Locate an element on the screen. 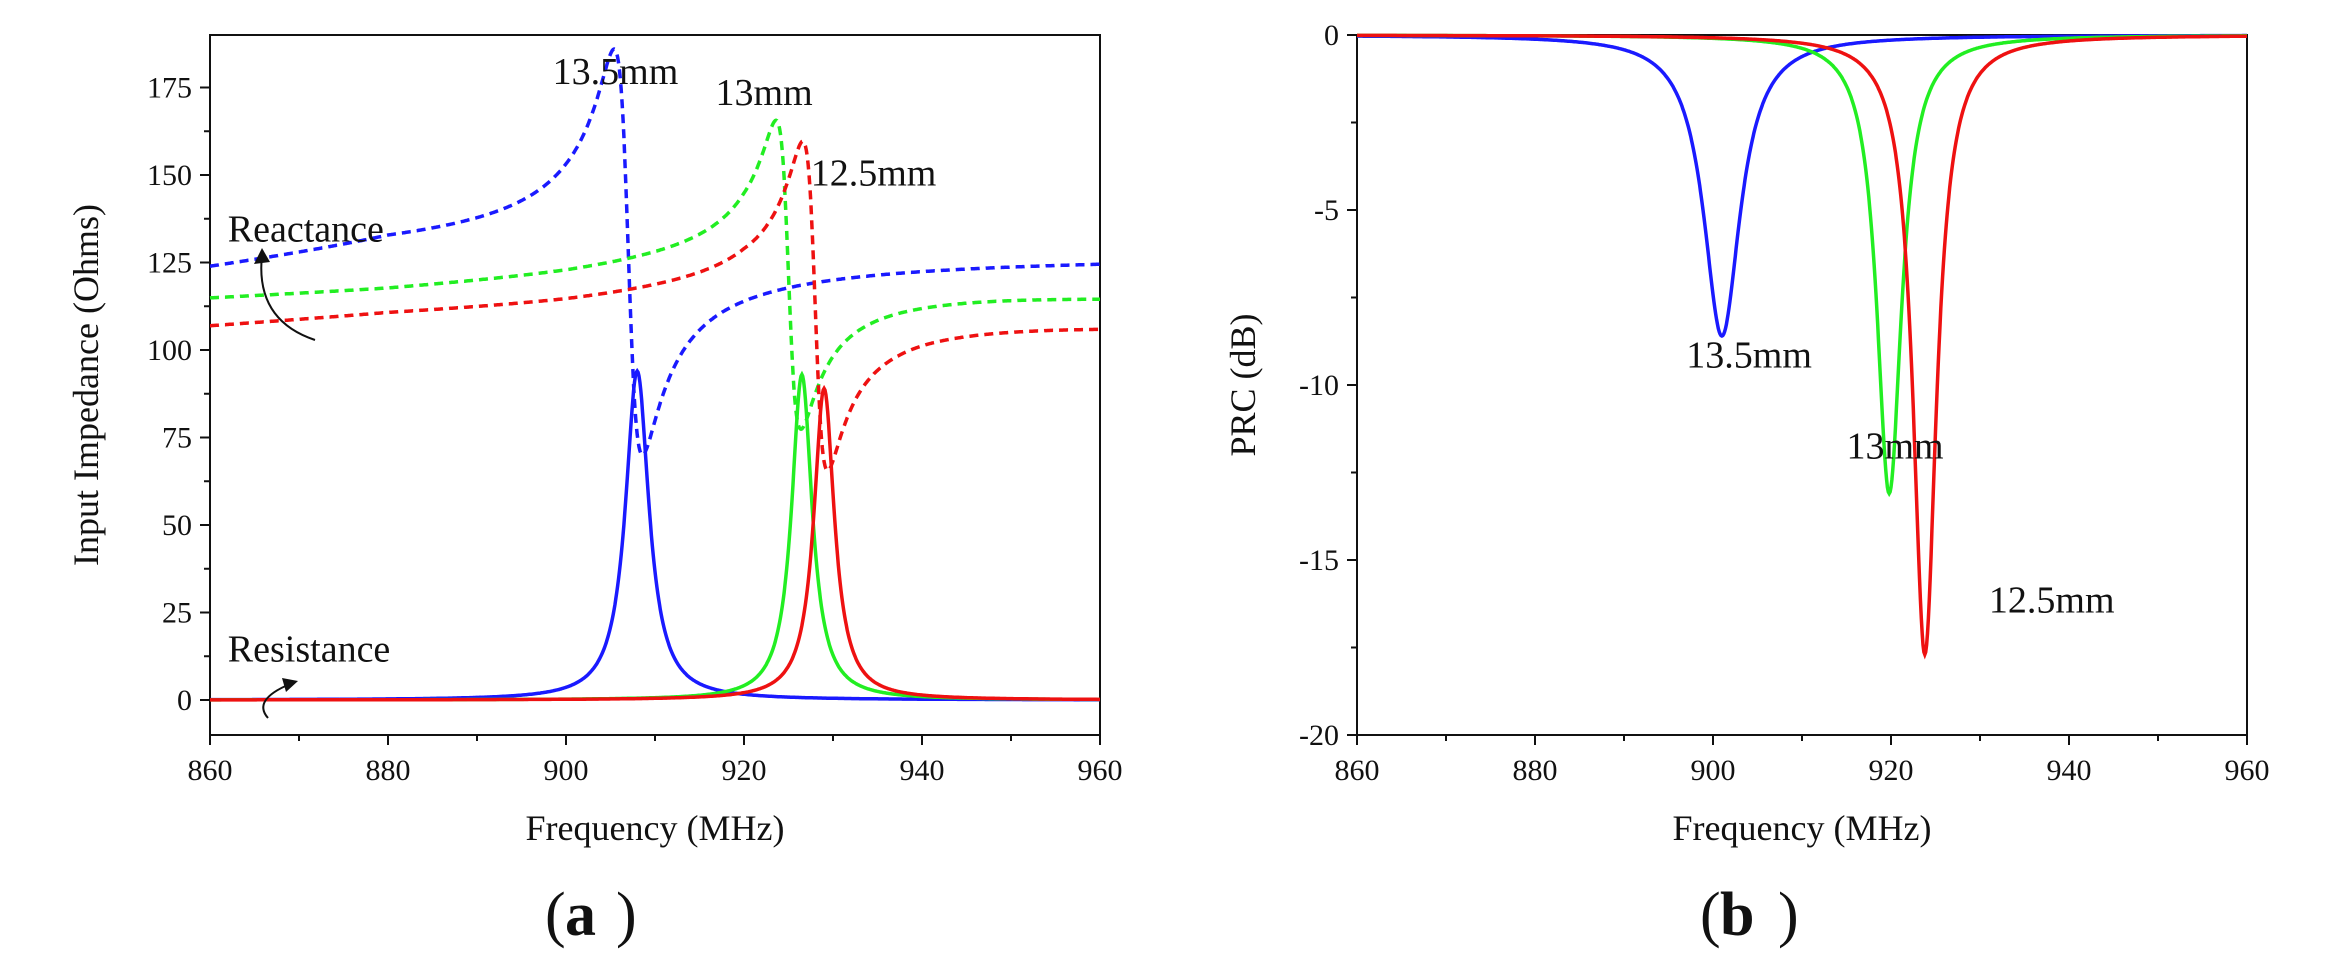 This screenshot has height=969, width=2325. y-tick-label: 25 is located at coordinates (177, 613).